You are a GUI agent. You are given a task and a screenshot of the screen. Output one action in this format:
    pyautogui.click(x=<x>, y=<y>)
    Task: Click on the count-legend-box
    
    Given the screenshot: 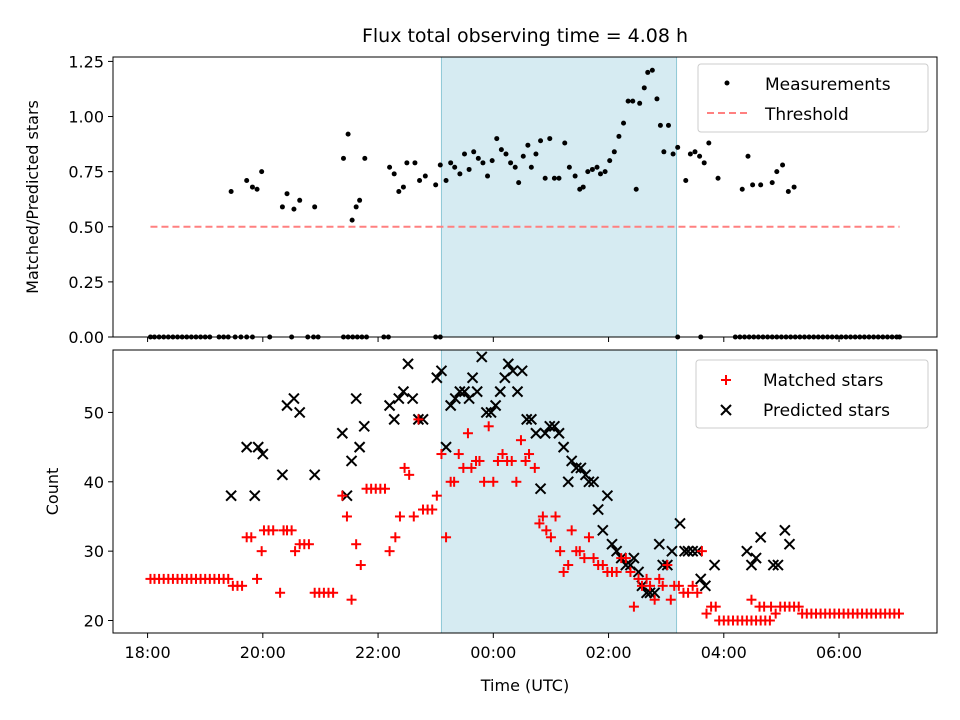 What is the action you would take?
    pyautogui.click(x=812, y=394)
    